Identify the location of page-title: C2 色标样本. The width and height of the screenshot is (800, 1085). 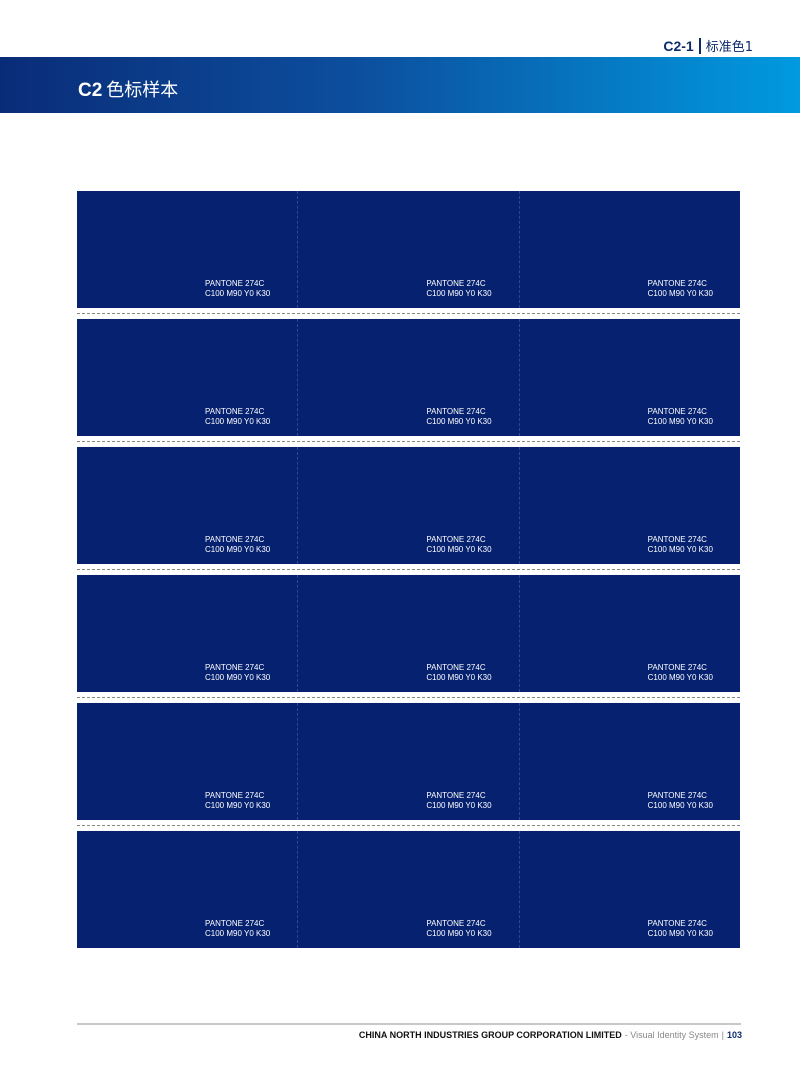
(128, 89).